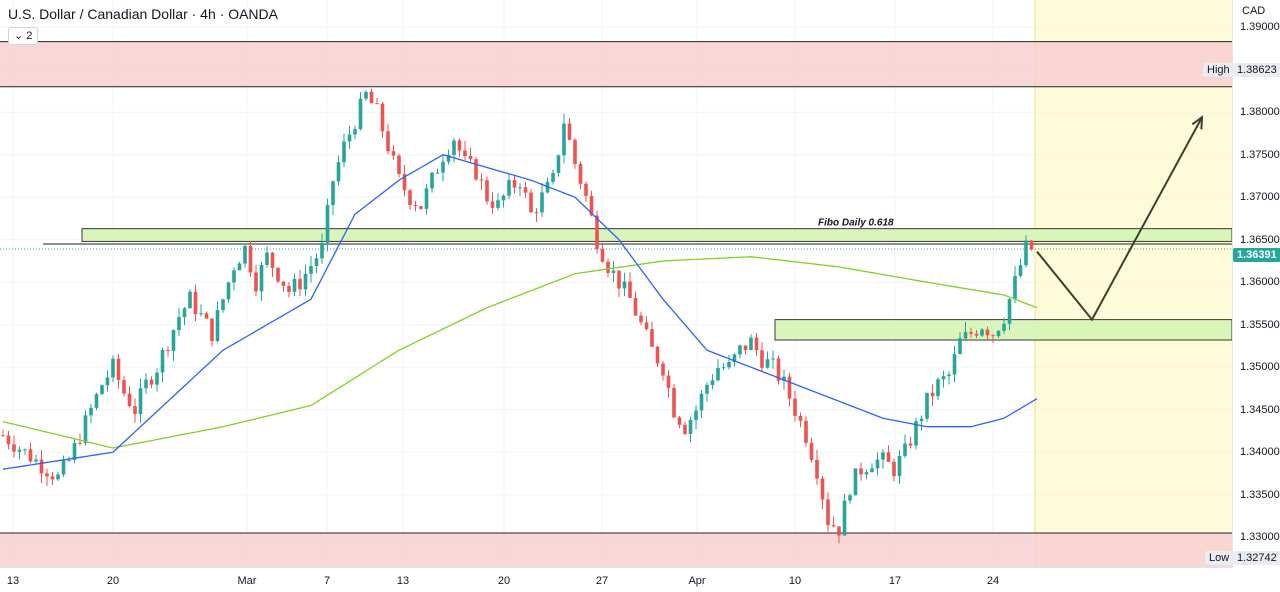 The width and height of the screenshot is (1280, 592). What do you see at coordinates (697, 581) in the screenshot?
I see `time-tick-label: Apr` at bounding box center [697, 581].